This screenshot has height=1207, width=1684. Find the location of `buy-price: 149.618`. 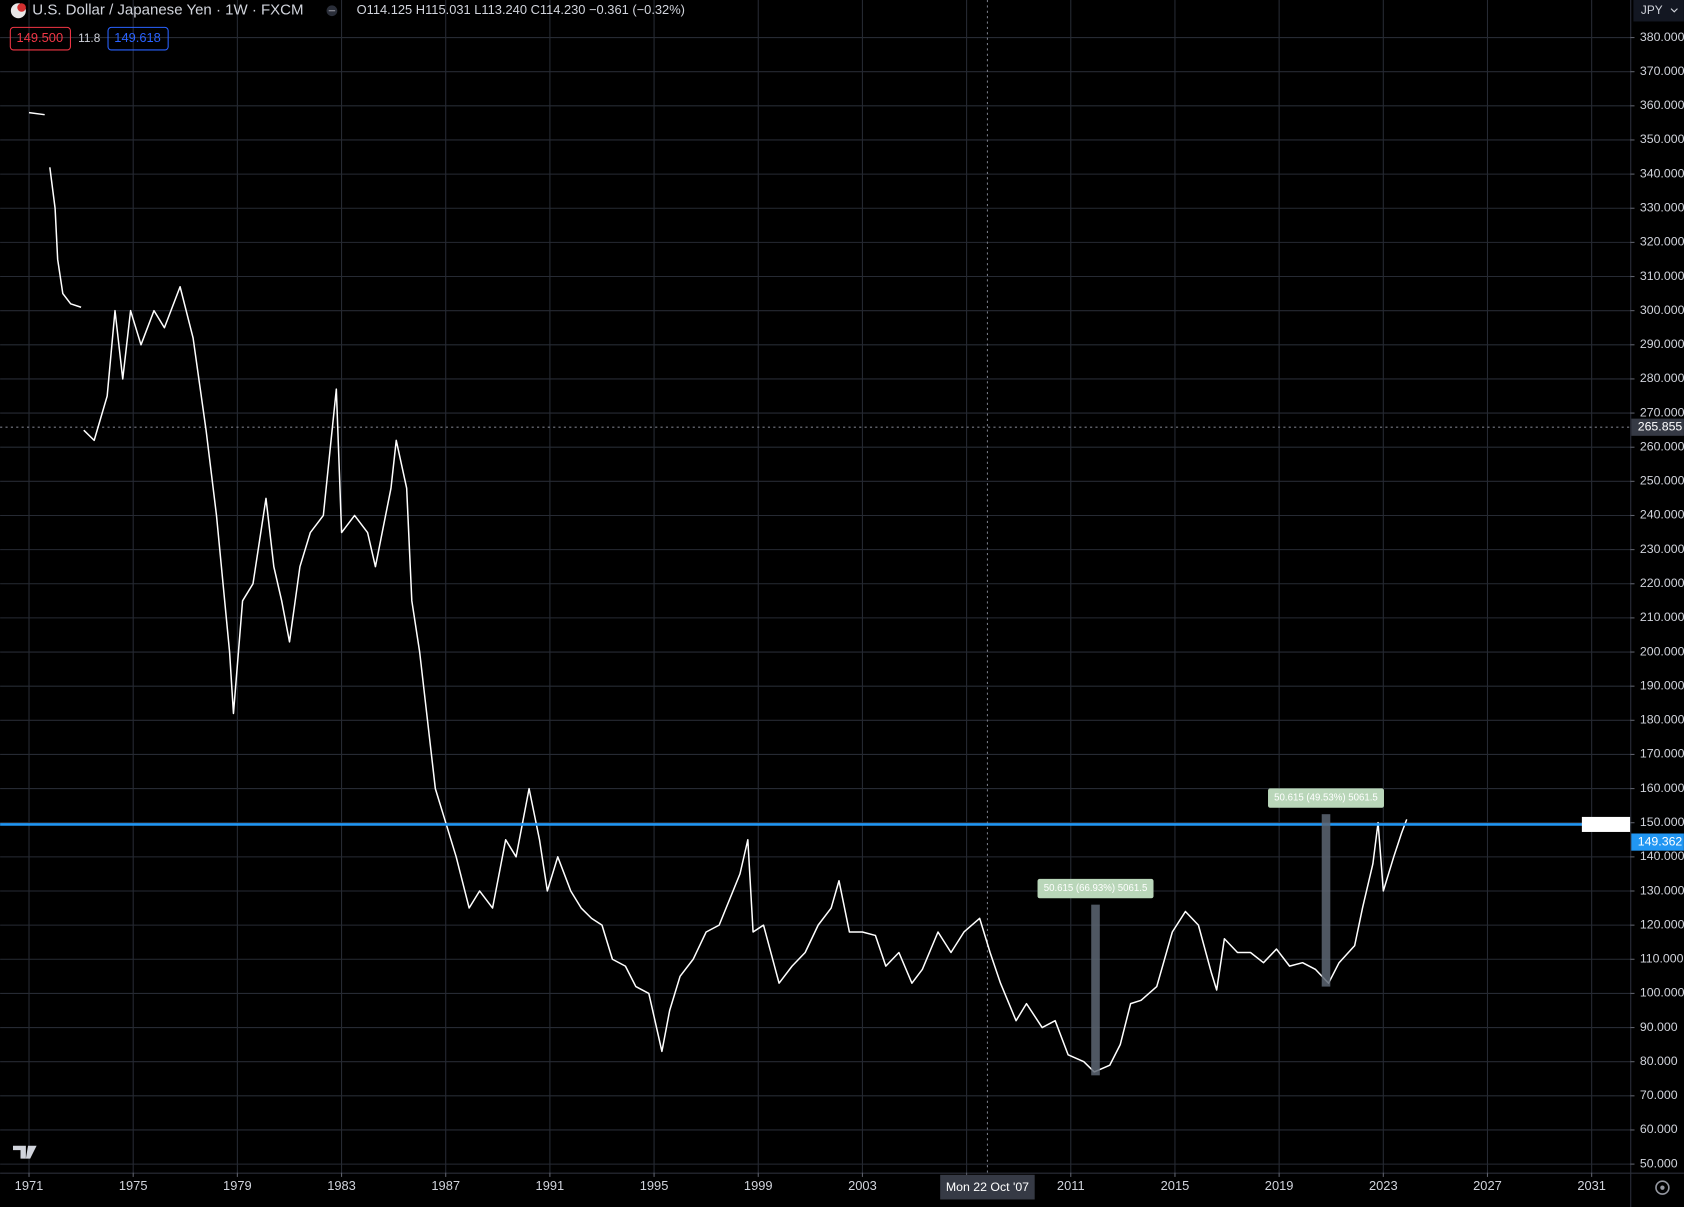

buy-price: 149.618 is located at coordinates (137, 37).